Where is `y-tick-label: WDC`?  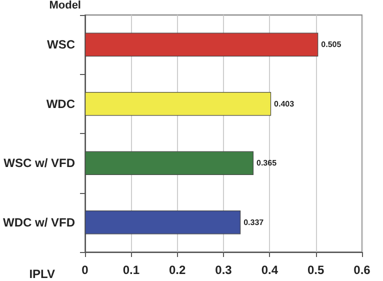
y-tick-label: WDC is located at coordinates (61, 103).